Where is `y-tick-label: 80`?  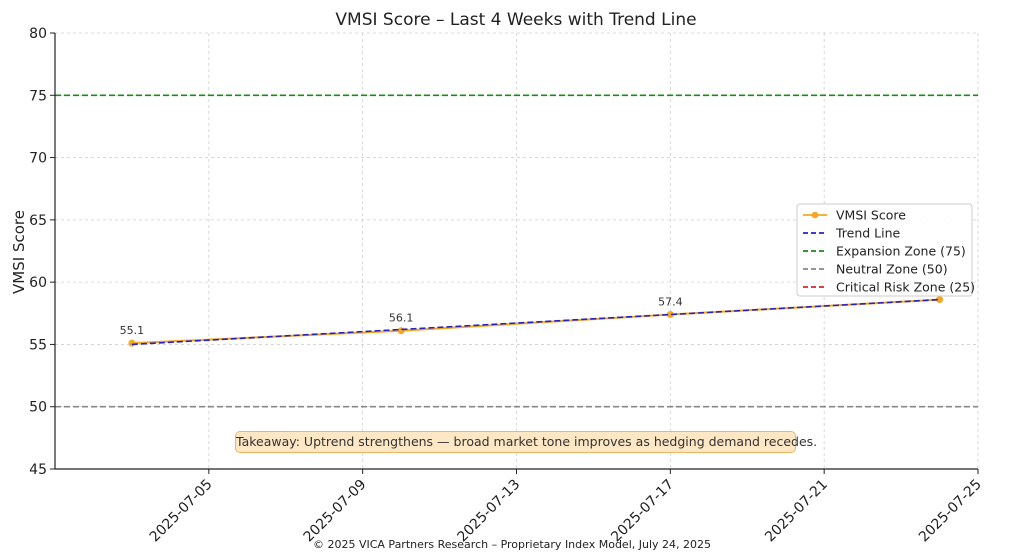
y-tick-label: 80 is located at coordinates (38, 34).